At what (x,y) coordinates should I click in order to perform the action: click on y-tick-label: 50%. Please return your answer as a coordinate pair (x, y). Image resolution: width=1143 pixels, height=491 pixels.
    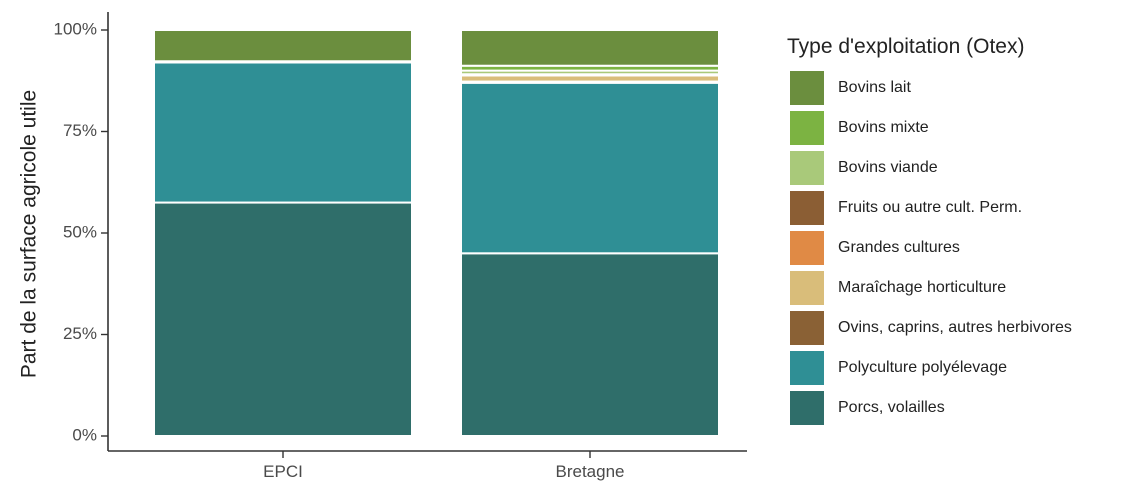
    Looking at the image, I should click on (80, 231).